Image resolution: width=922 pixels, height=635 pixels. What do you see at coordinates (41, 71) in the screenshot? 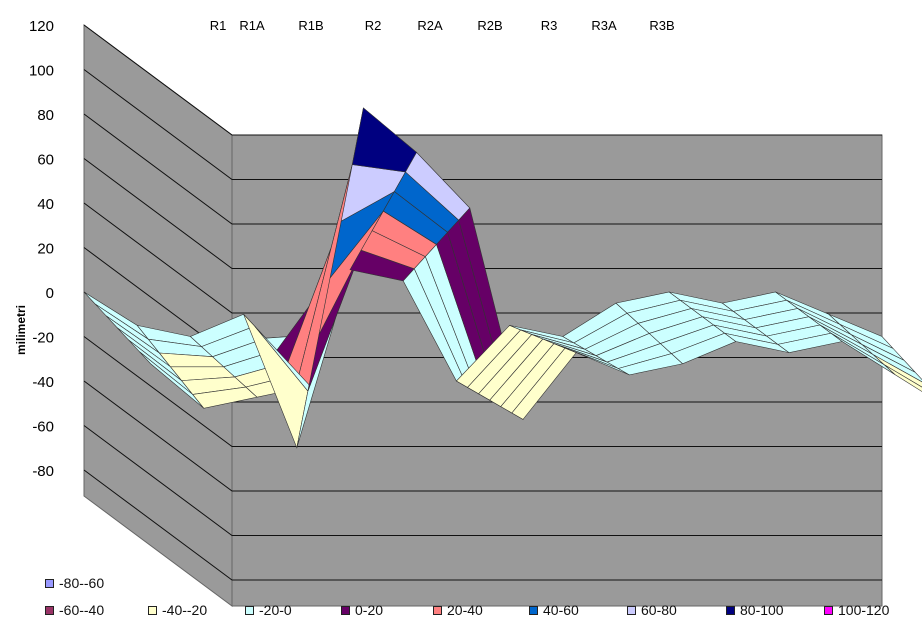
I see `y-tick-label: 100` at bounding box center [41, 71].